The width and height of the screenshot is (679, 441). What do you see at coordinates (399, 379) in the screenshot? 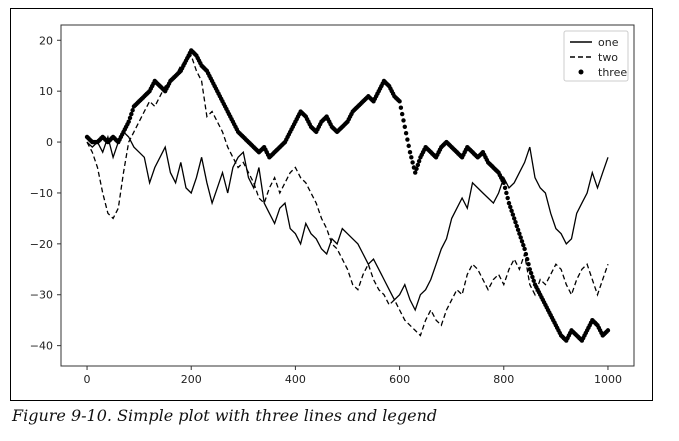
I see `x-tick-label: 600` at bounding box center [399, 379].